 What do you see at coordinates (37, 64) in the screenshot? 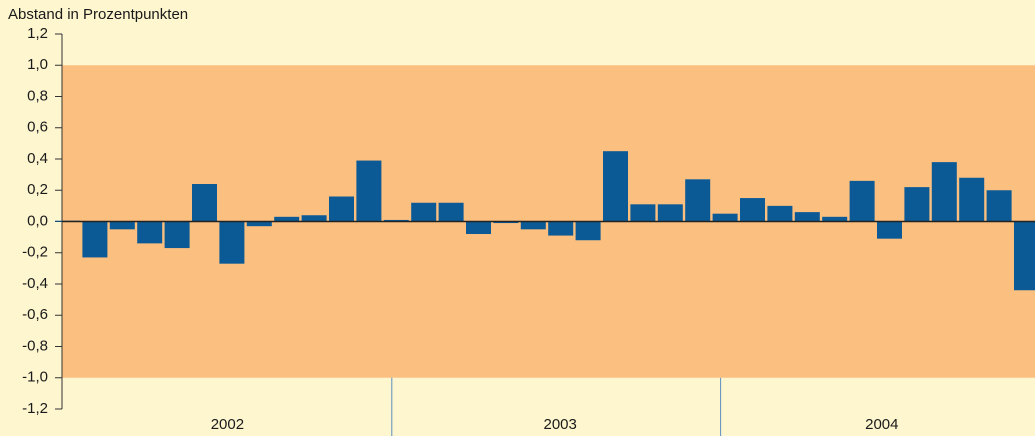
I see `y-tick-label: 1,0` at bounding box center [37, 64].